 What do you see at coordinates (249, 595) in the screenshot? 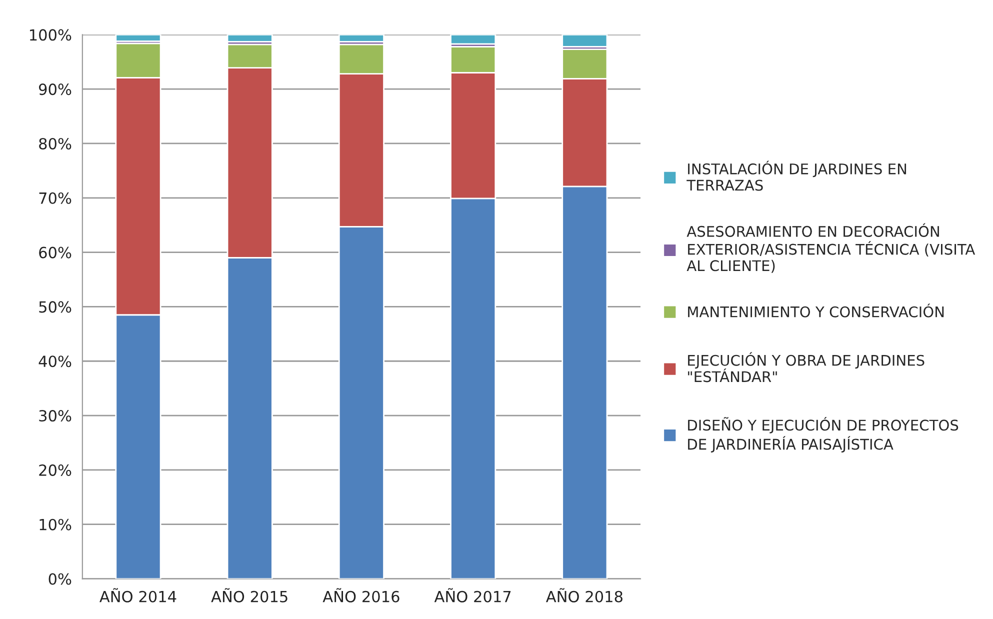
I see `x-tick-label: AÑO 2015` at bounding box center [249, 595].